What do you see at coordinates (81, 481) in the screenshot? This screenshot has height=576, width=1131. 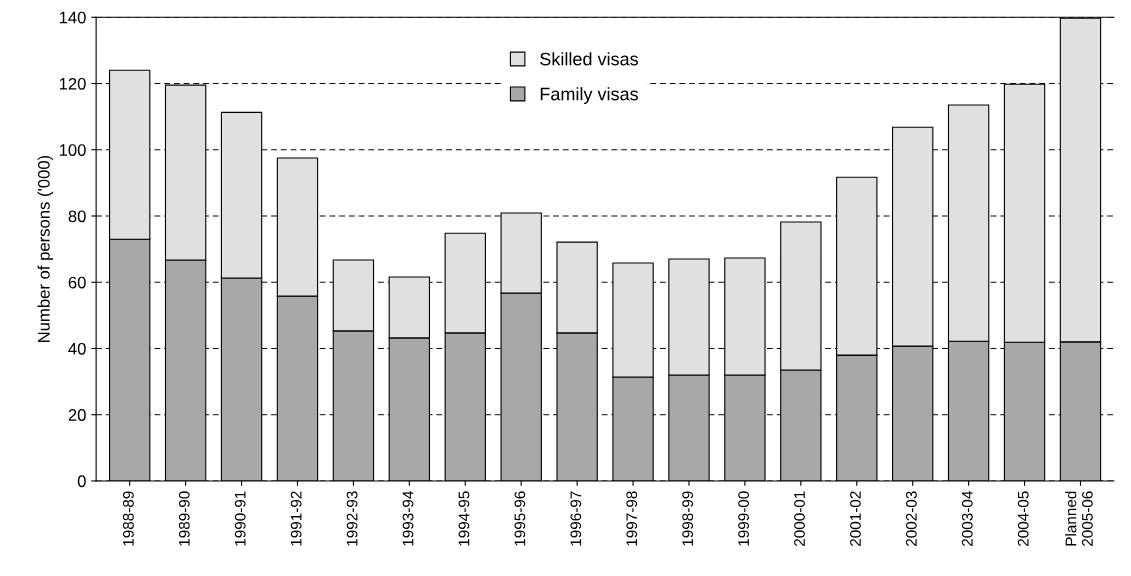 I see `y-tick-label: 0` at bounding box center [81, 481].